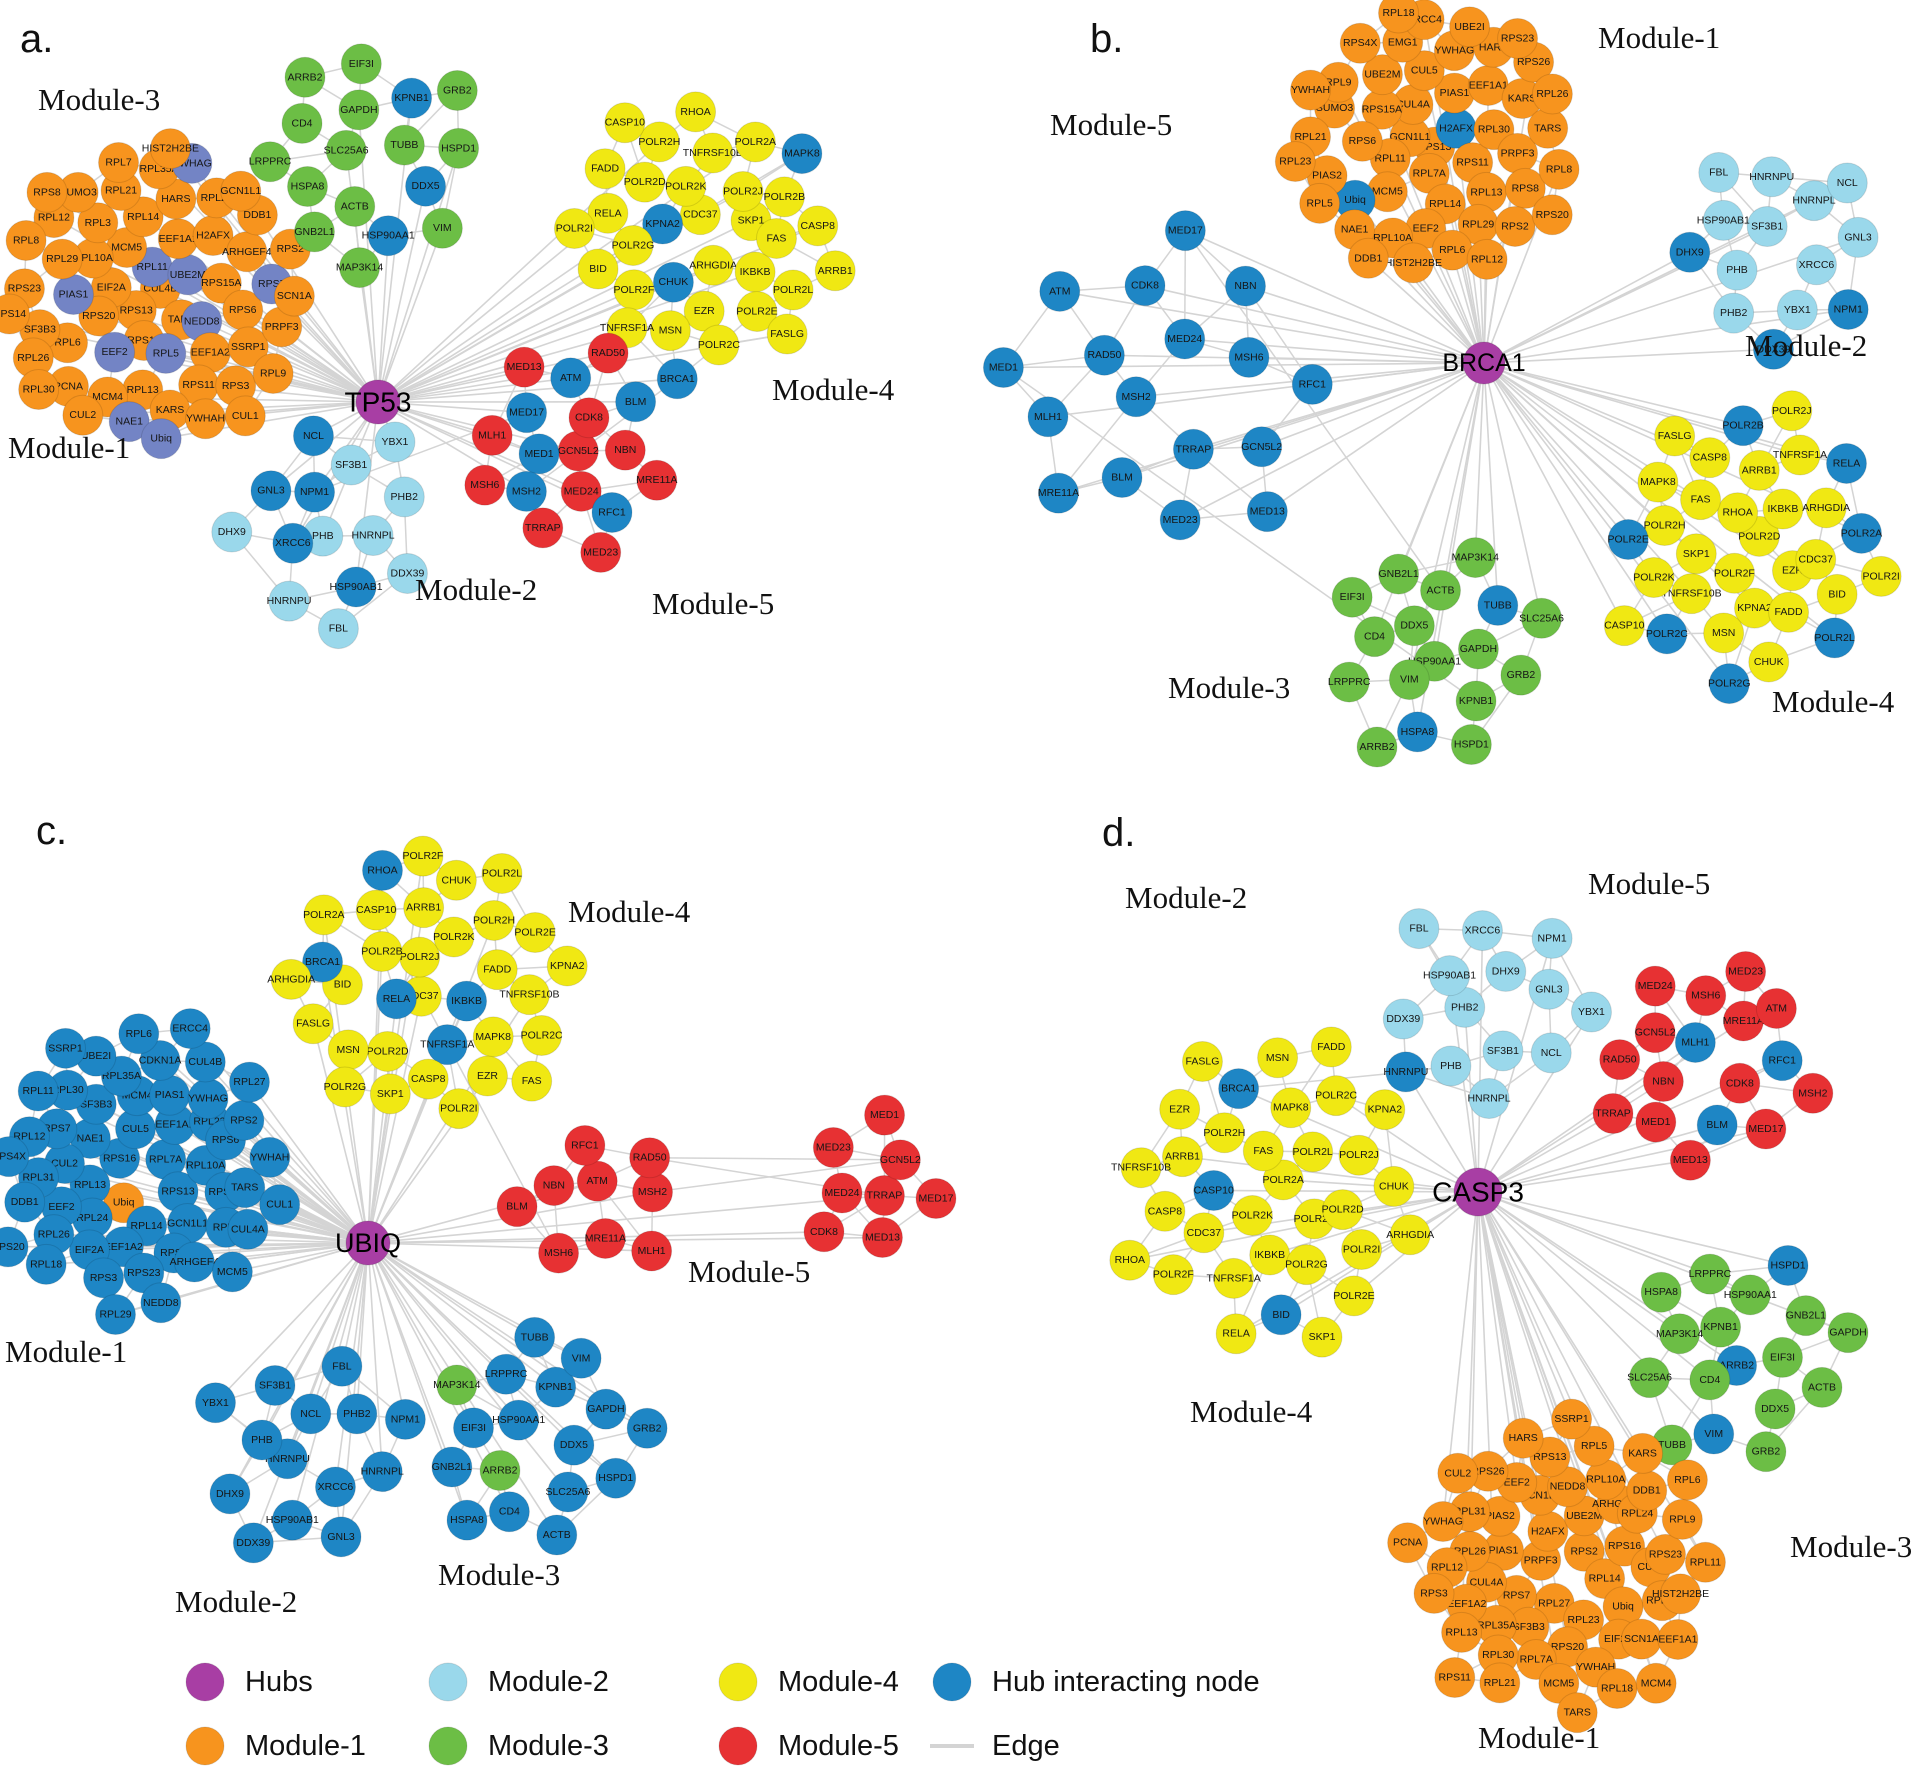 The width and height of the screenshot is (1923, 1775). I want to click on module-label-module-3-a: Module-3, so click(99, 99).